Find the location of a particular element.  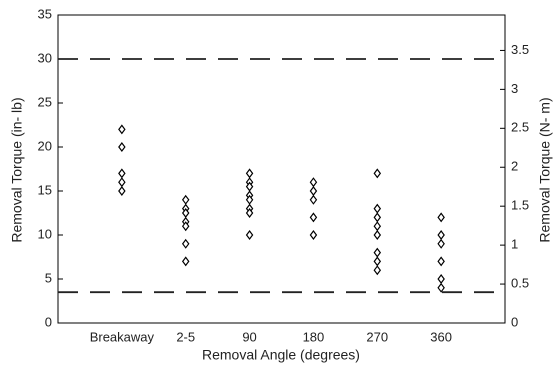

y2-tick-label: 1.5 is located at coordinates (520, 205).